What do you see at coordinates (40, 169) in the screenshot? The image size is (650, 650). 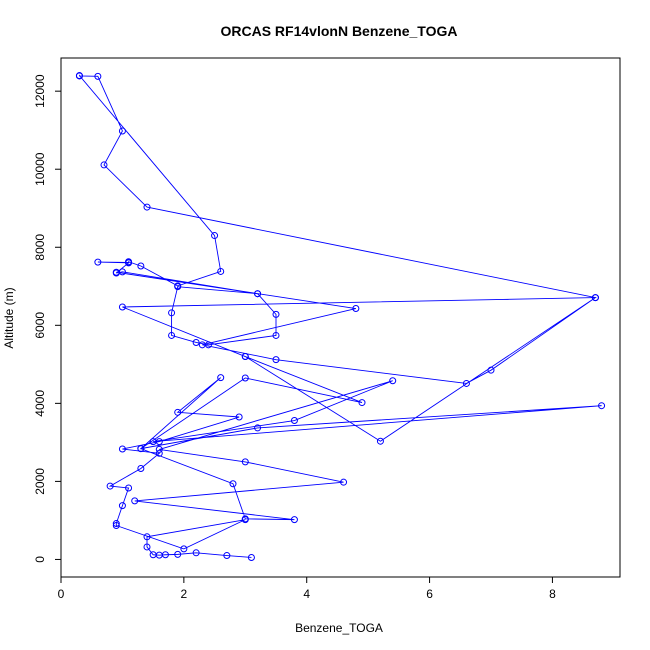 I see `y-tick-label: 10000` at bounding box center [40, 169].